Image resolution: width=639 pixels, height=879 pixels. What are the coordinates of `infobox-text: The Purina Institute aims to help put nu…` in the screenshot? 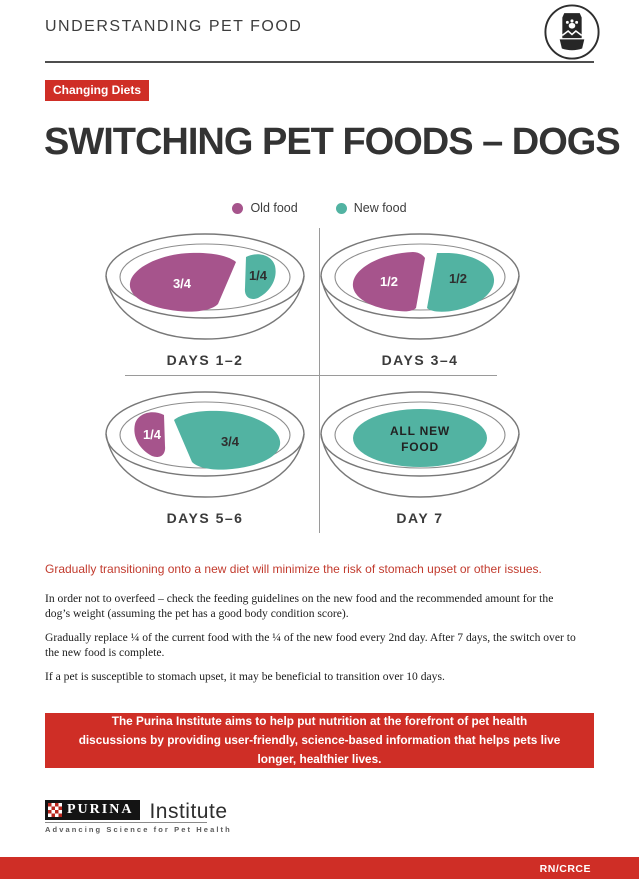 It's located at (319, 740).